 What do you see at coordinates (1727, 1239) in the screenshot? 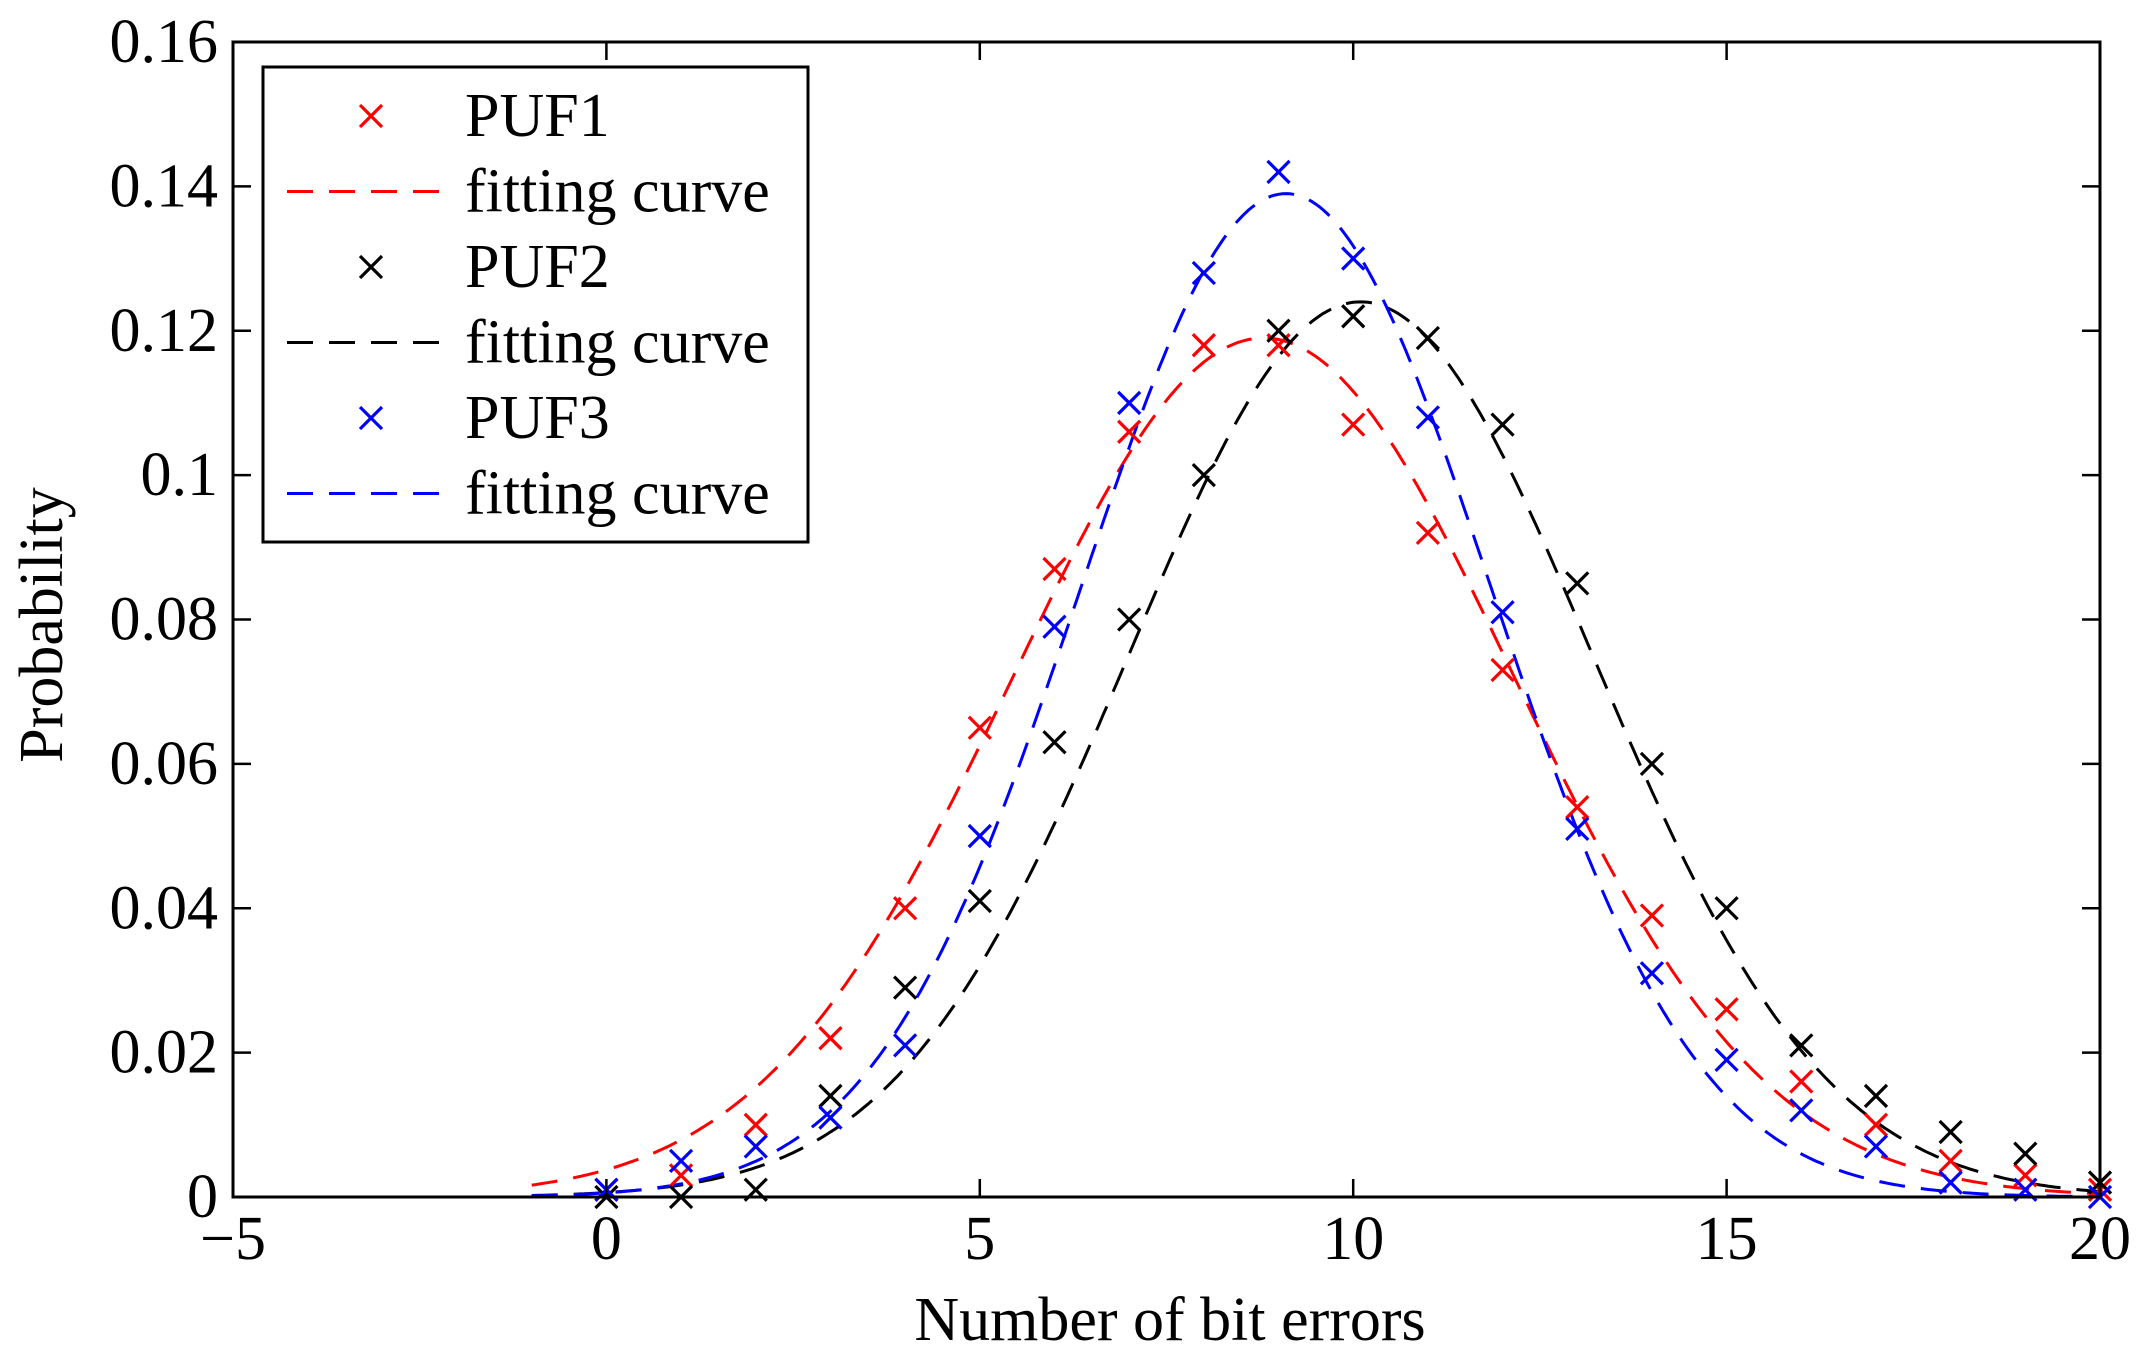
I see `x-tick-label: 15` at bounding box center [1727, 1239].